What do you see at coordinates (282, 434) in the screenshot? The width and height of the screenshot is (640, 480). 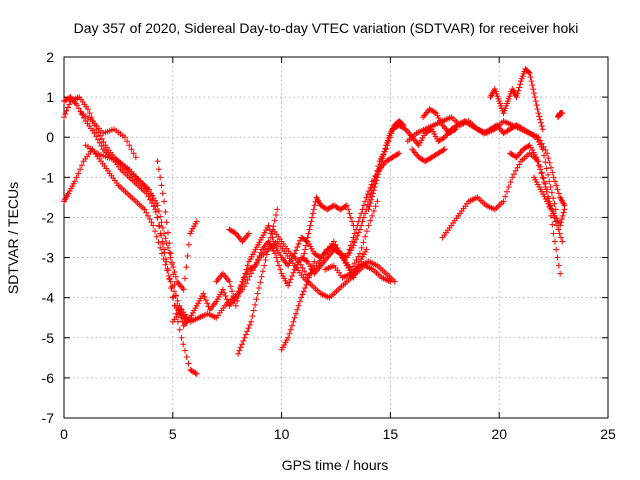 I see `x-tick-label: 10` at bounding box center [282, 434].